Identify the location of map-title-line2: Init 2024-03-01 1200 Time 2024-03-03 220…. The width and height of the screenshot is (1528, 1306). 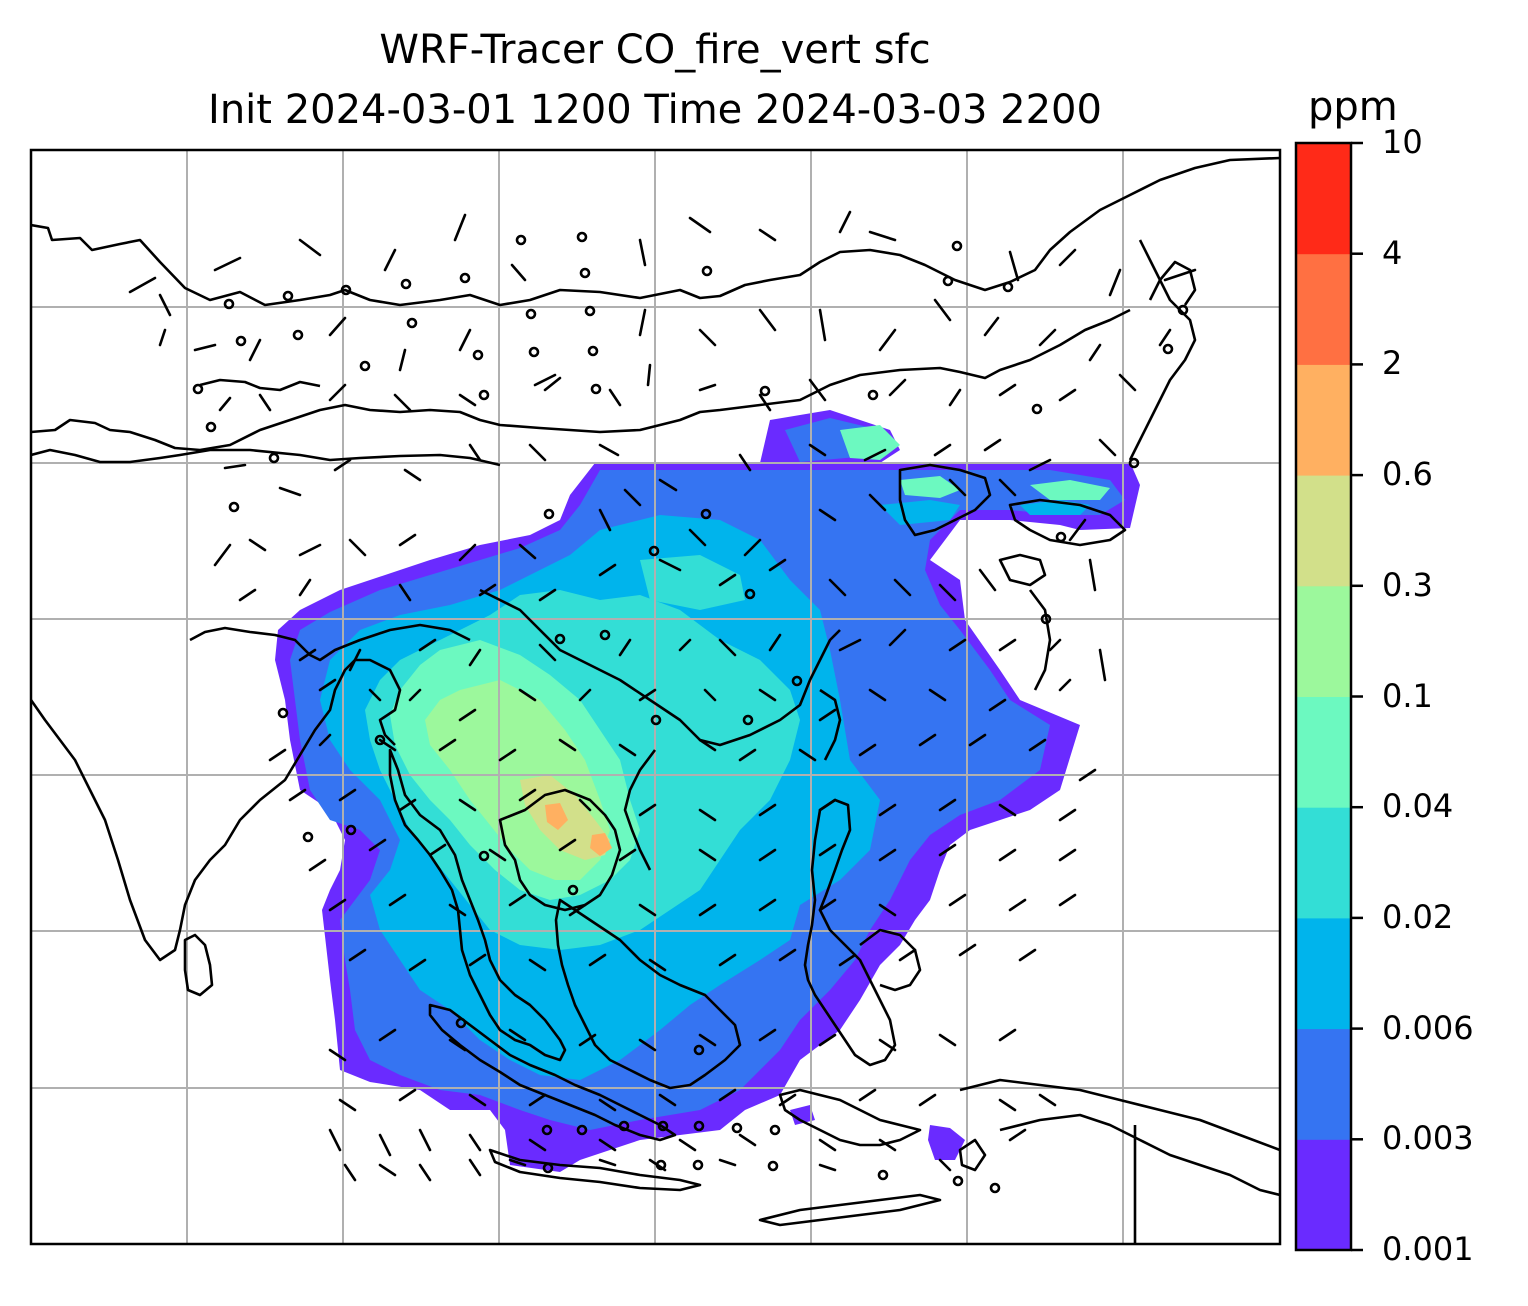
(655, 110).